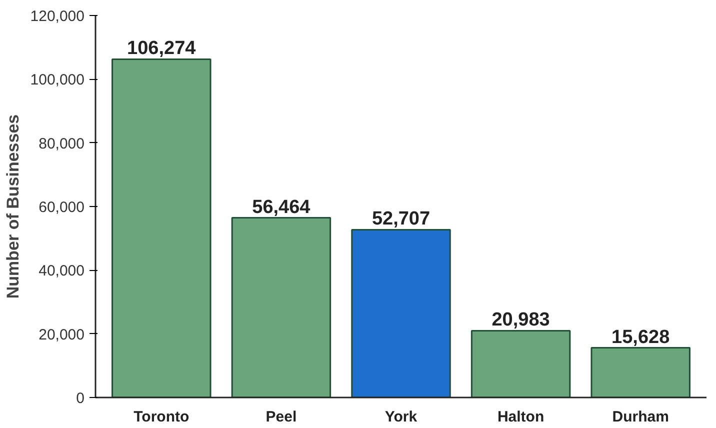  I want to click on y-tick-label: 40,000, so click(61, 271).